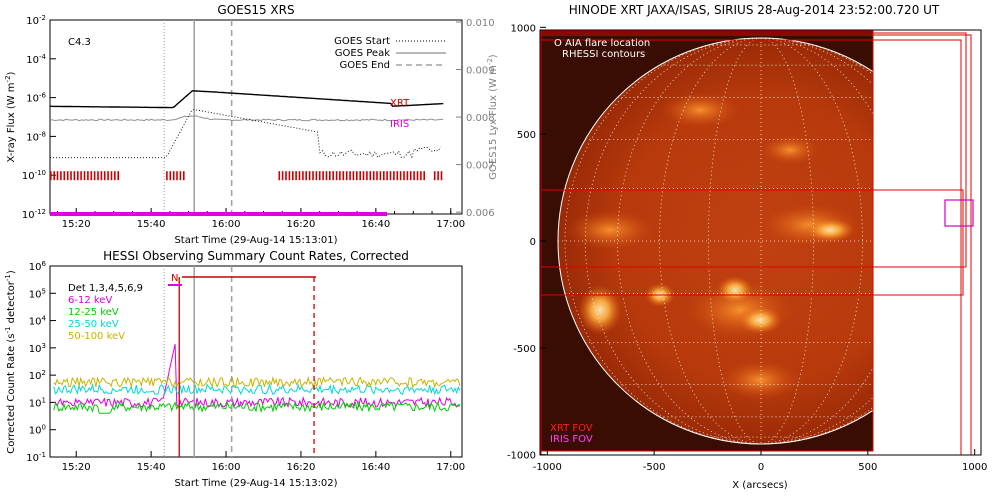 The image size is (1000, 500). Describe the element at coordinates (263, 467) in the screenshot. I see `hessi-x-tick-labels: 15:20 15:40 16:00 16:20 16:40 17:00` at that location.